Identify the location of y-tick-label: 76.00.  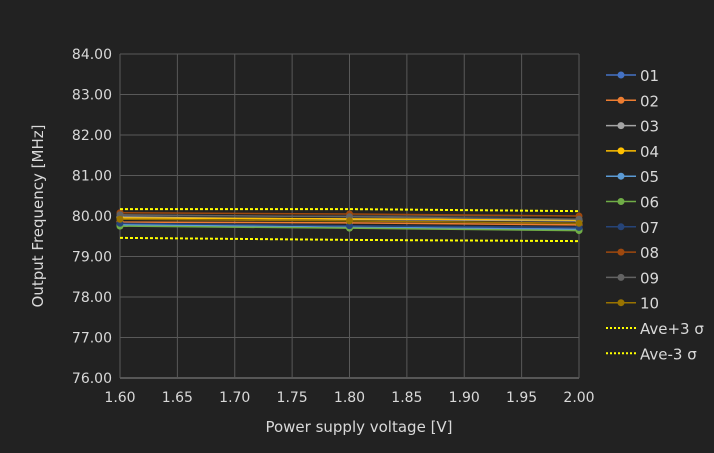
(92, 379).